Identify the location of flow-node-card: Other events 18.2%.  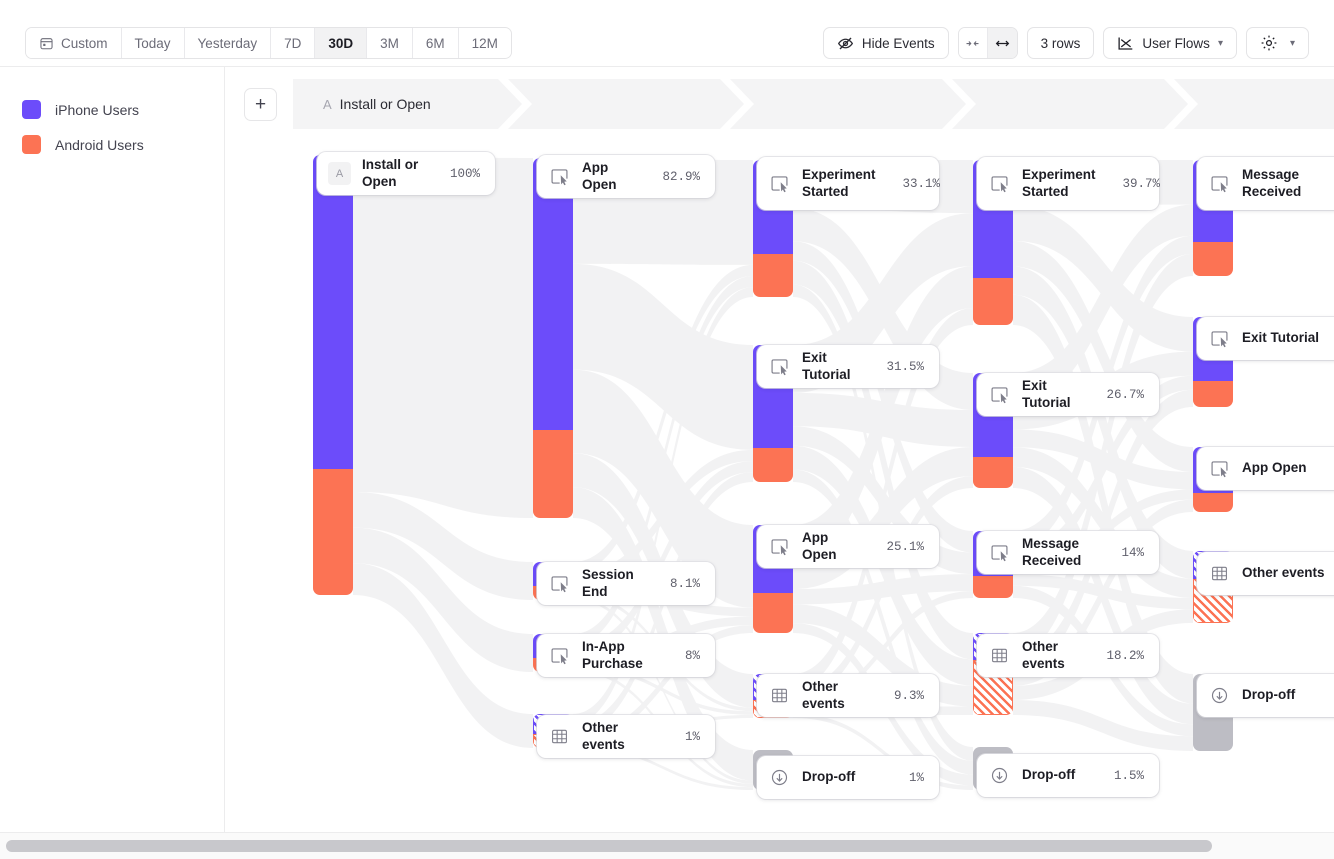
(1068, 655).